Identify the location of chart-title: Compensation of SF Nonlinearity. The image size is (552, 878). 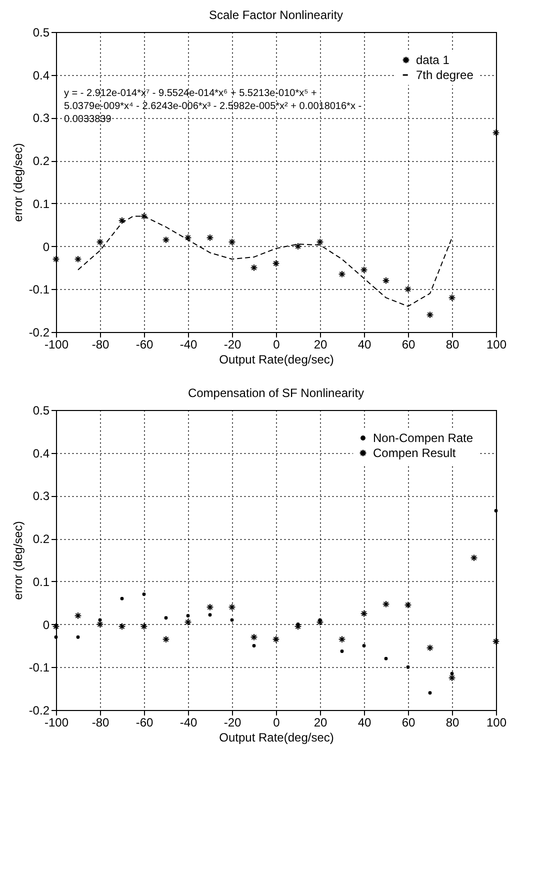
(276, 393).